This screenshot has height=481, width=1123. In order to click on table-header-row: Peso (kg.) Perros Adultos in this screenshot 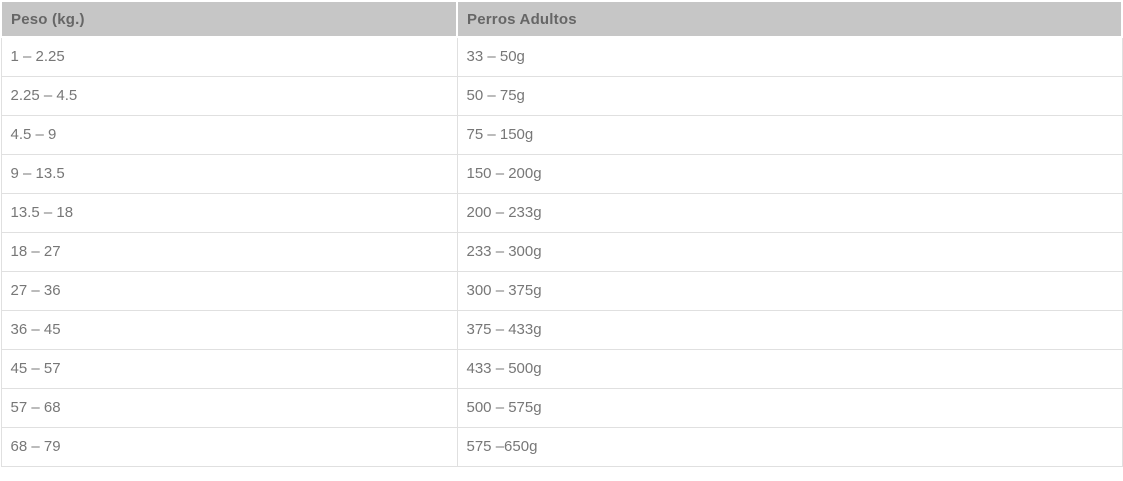, I will do `click(561, 19)`.